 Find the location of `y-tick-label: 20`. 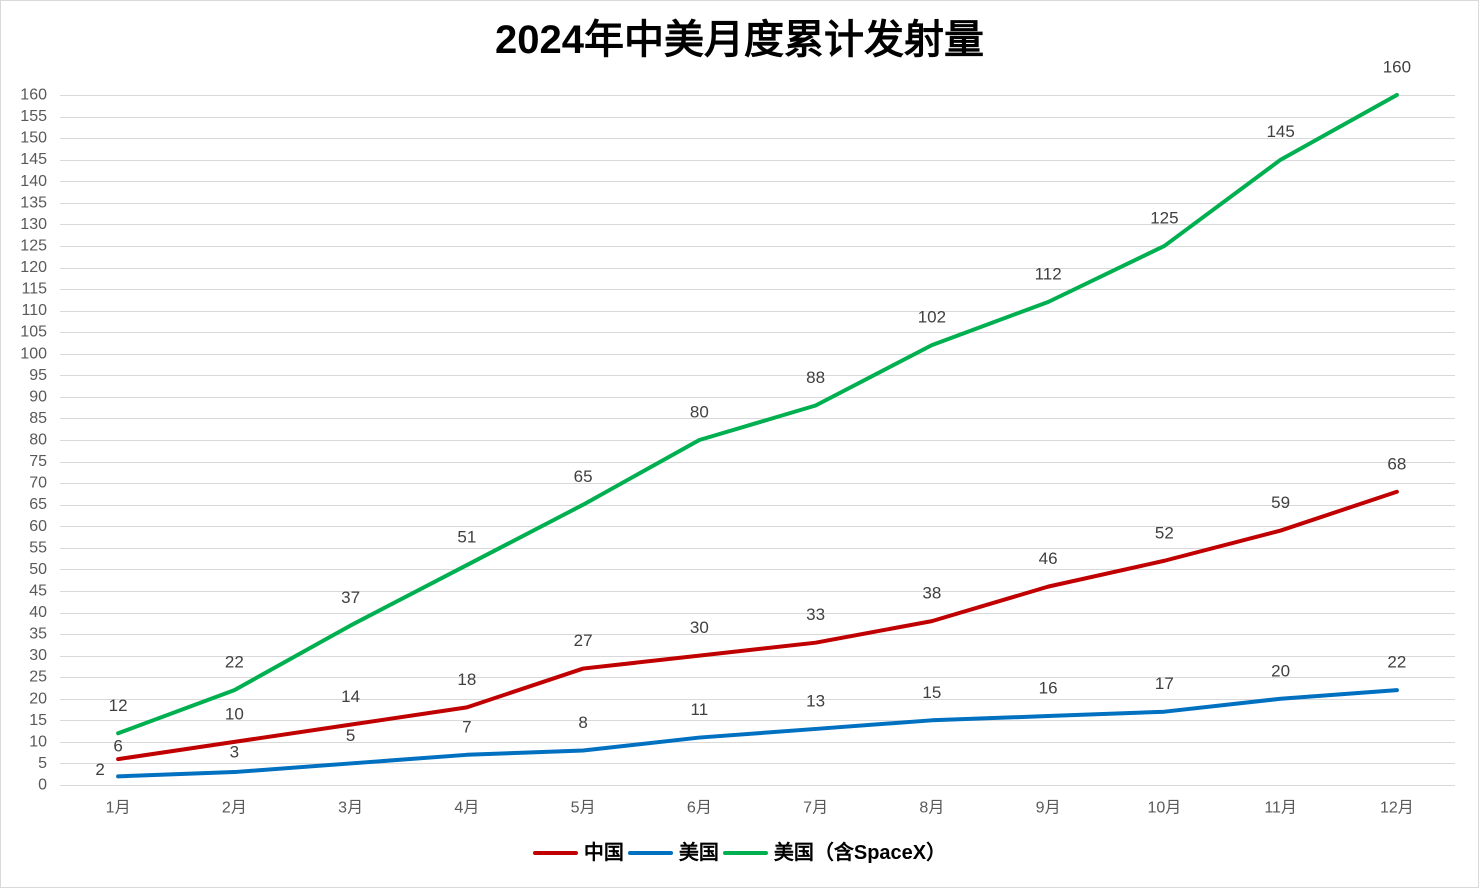

y-tick-label: 20 is located at coordinates (38, 698).